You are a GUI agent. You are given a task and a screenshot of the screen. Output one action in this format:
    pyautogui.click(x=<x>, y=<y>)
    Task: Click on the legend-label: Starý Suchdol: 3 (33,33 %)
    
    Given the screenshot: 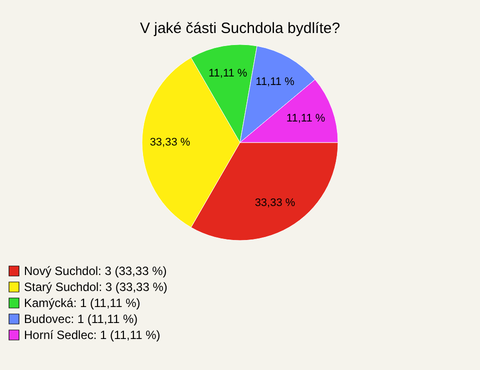 What is the action you would take?
    pyautogui.click(x=96, y=287)
    